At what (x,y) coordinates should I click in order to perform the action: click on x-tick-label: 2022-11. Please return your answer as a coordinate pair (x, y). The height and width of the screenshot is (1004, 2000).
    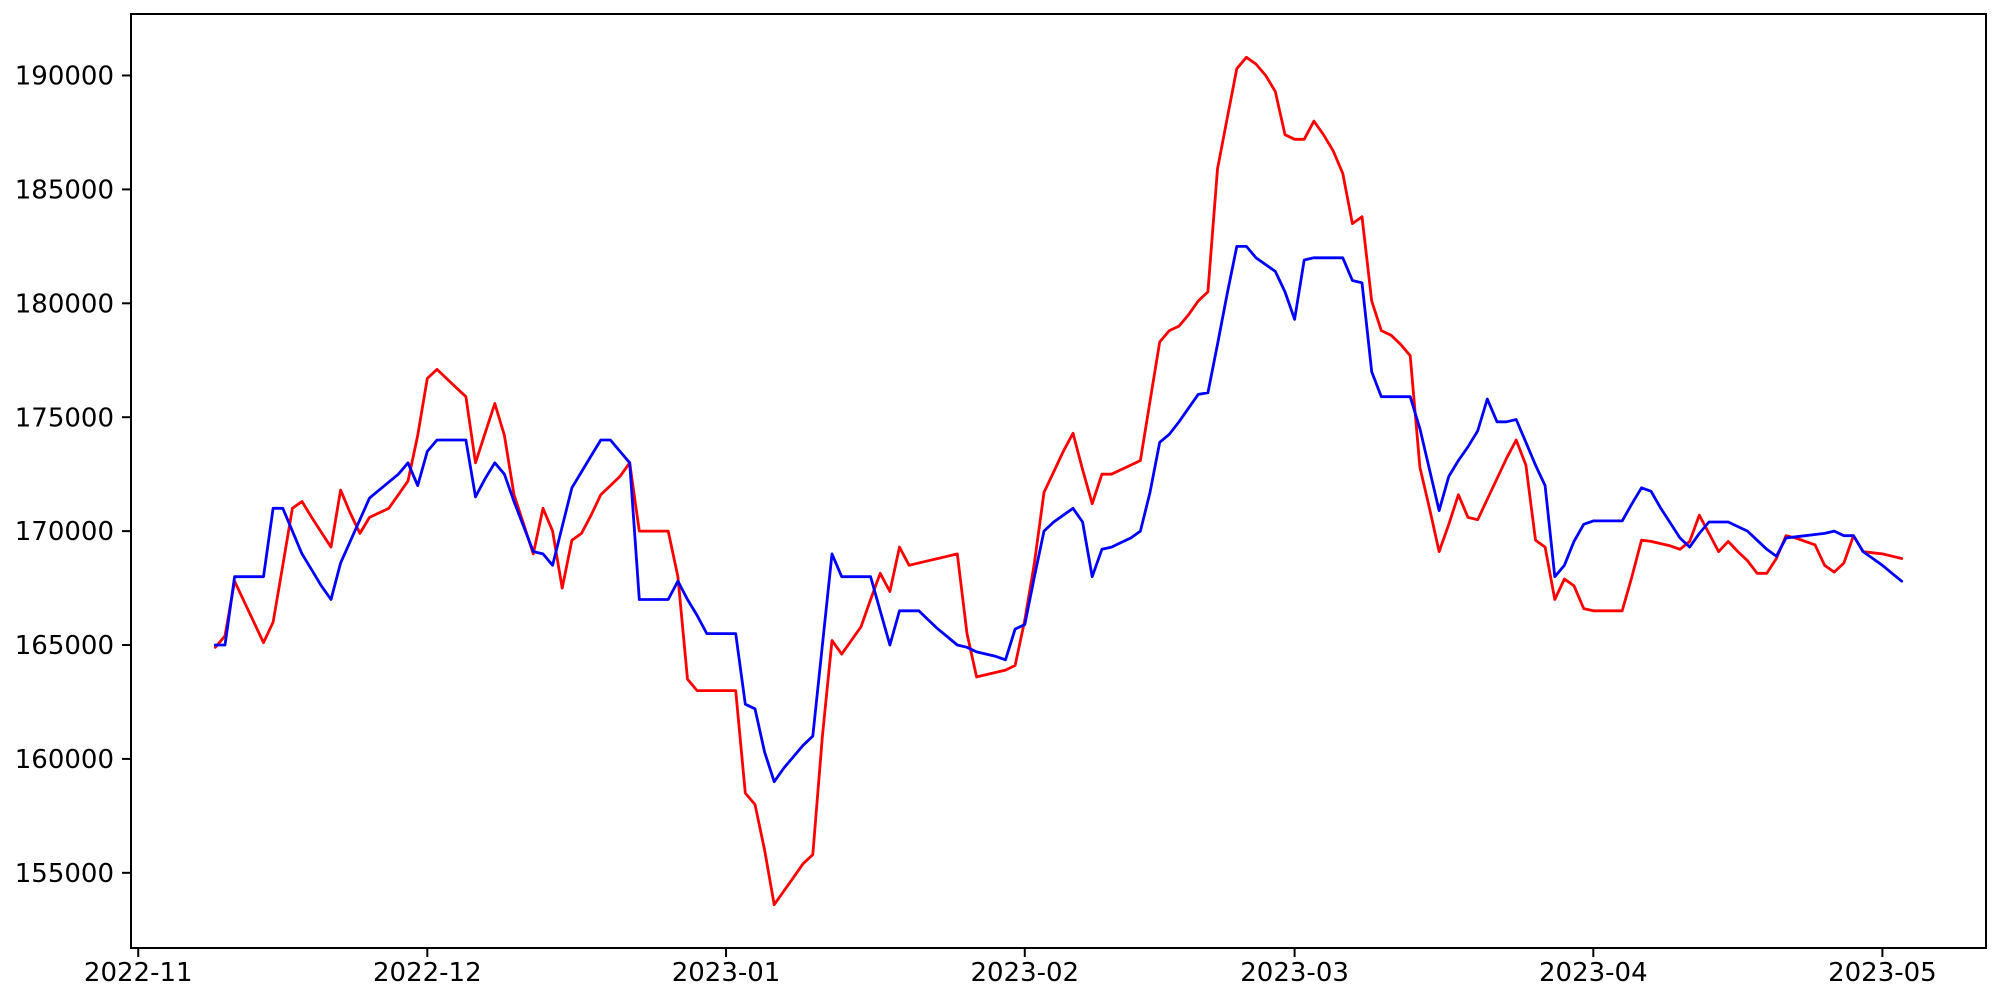
    Looking at the image, I should click on (138, 973).